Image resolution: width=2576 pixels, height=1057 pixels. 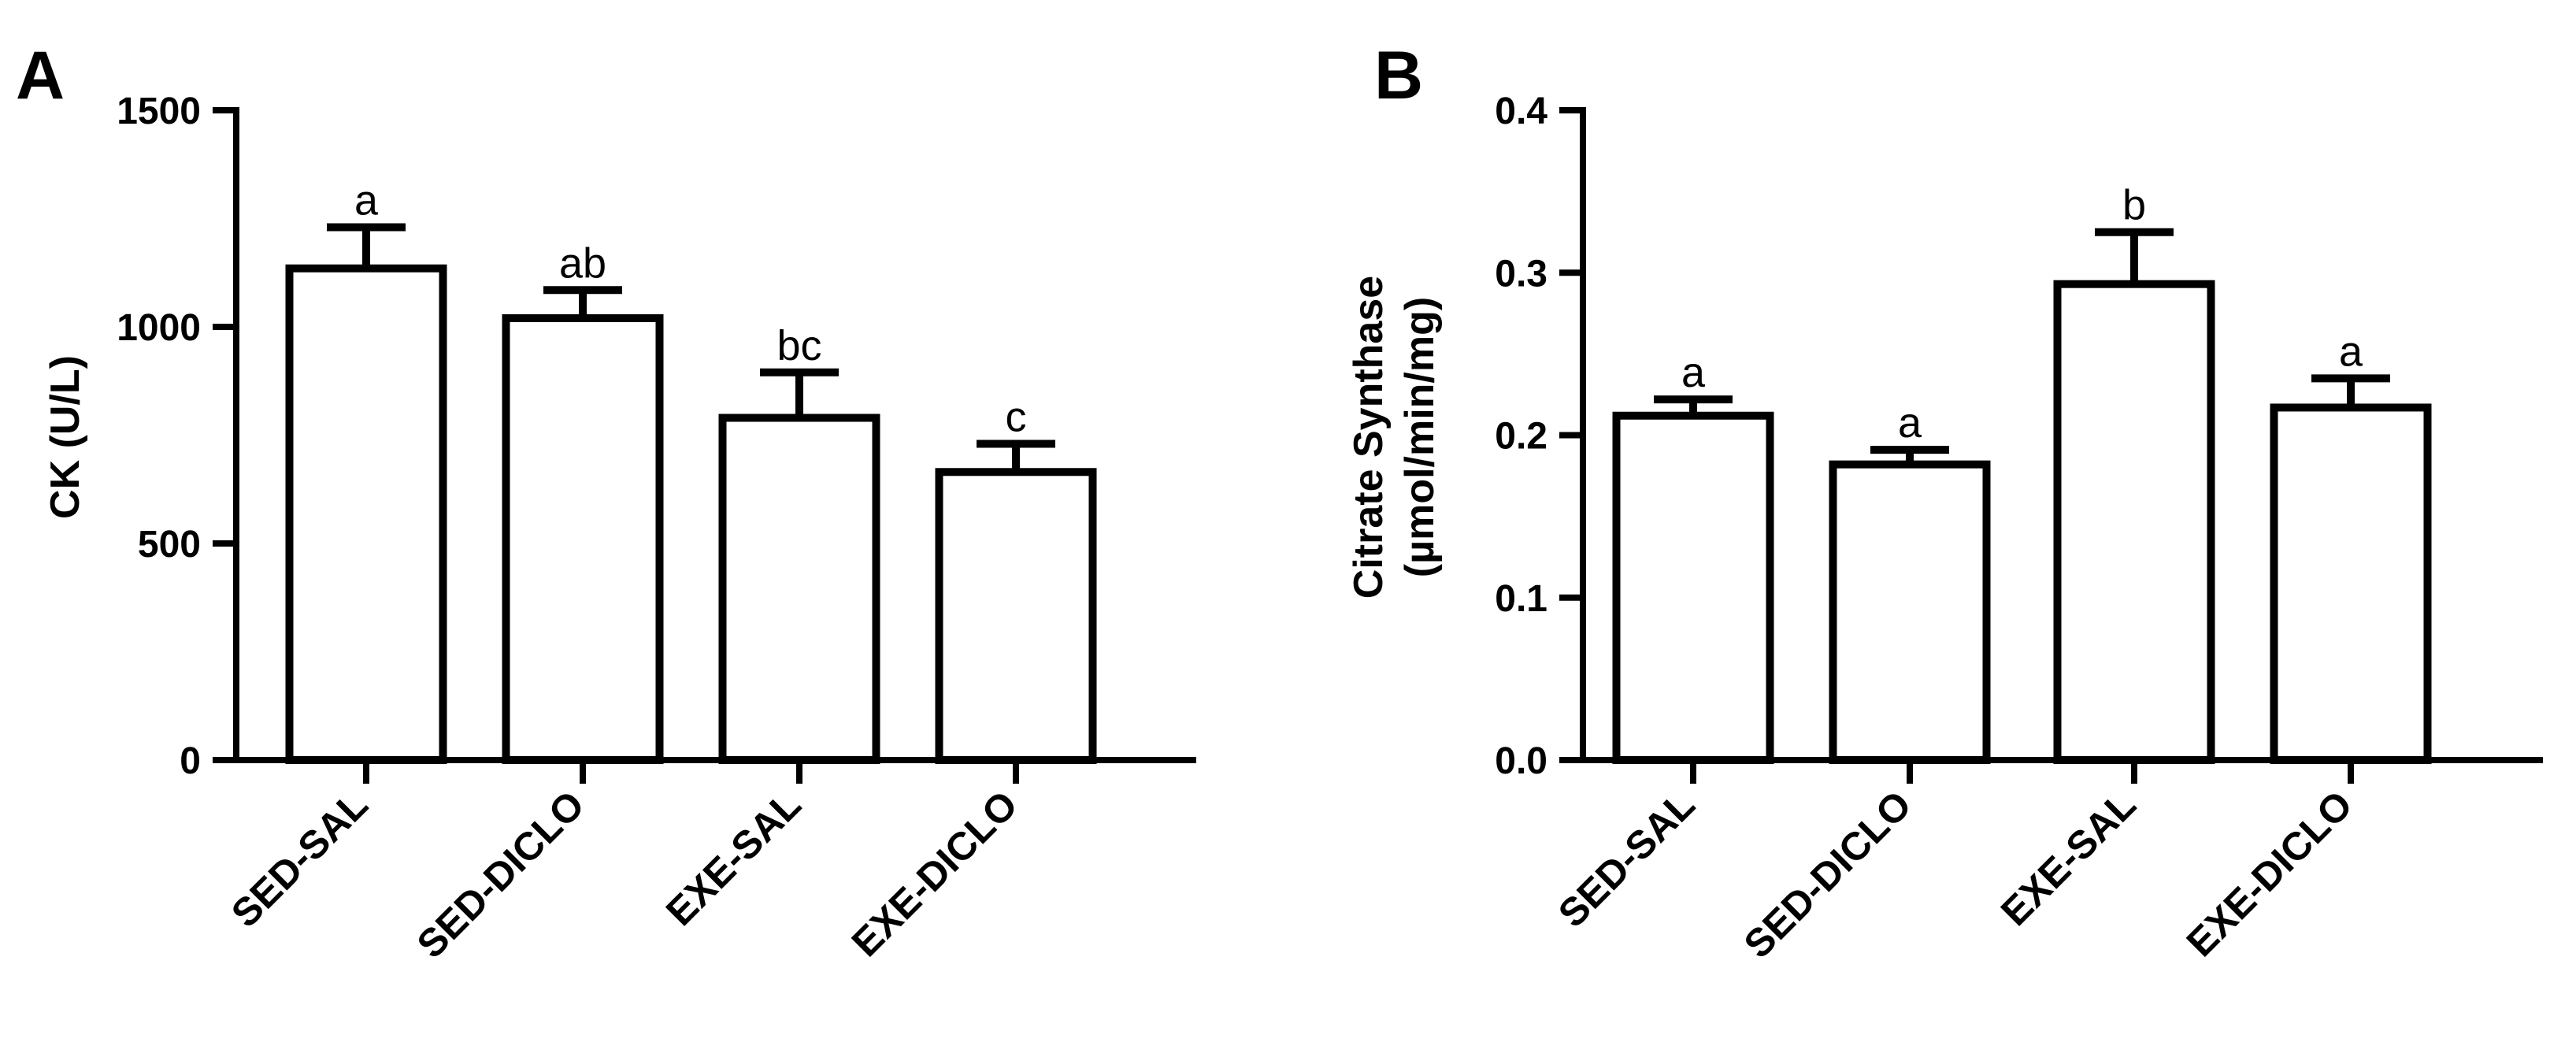 I want to click on panel-b-x-tick-label: SED-DICLO, so click(x=1828, y=874).